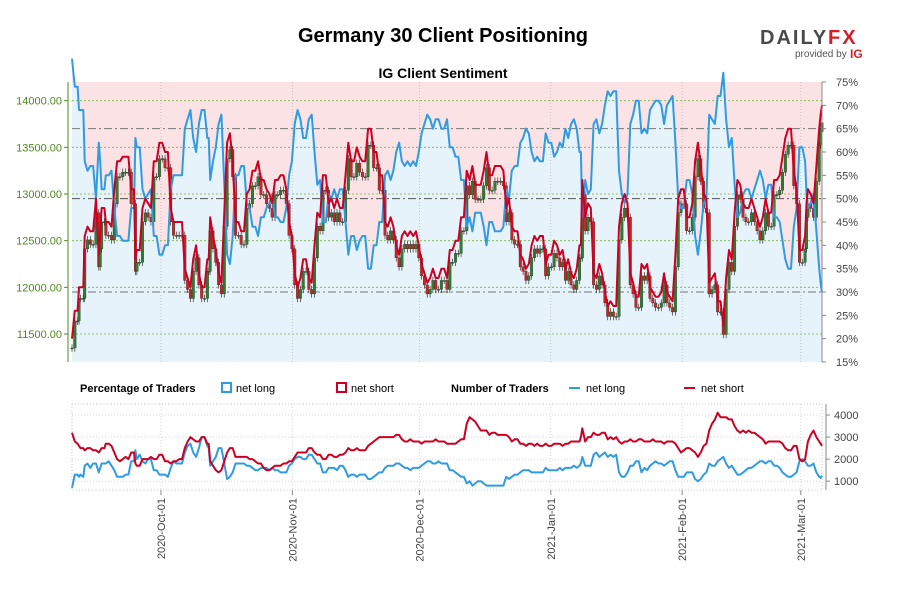 The height and width of the screenshot is (600, 900). Describe the element at coordinates (847, 363) in the screenshot. I see `sentiment-tick-label: 15%` at that location.